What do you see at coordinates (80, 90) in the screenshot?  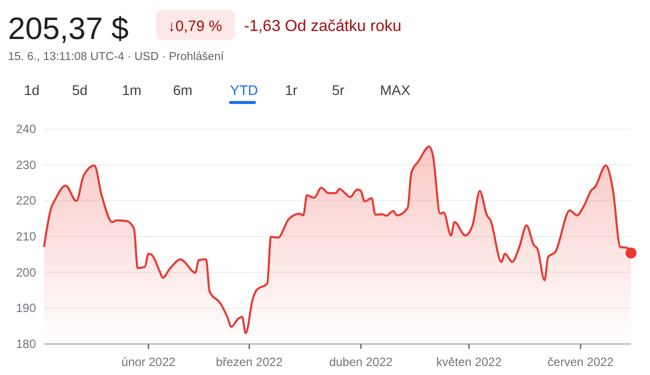 I see `text: 5d` at bounding box center [80, 90].